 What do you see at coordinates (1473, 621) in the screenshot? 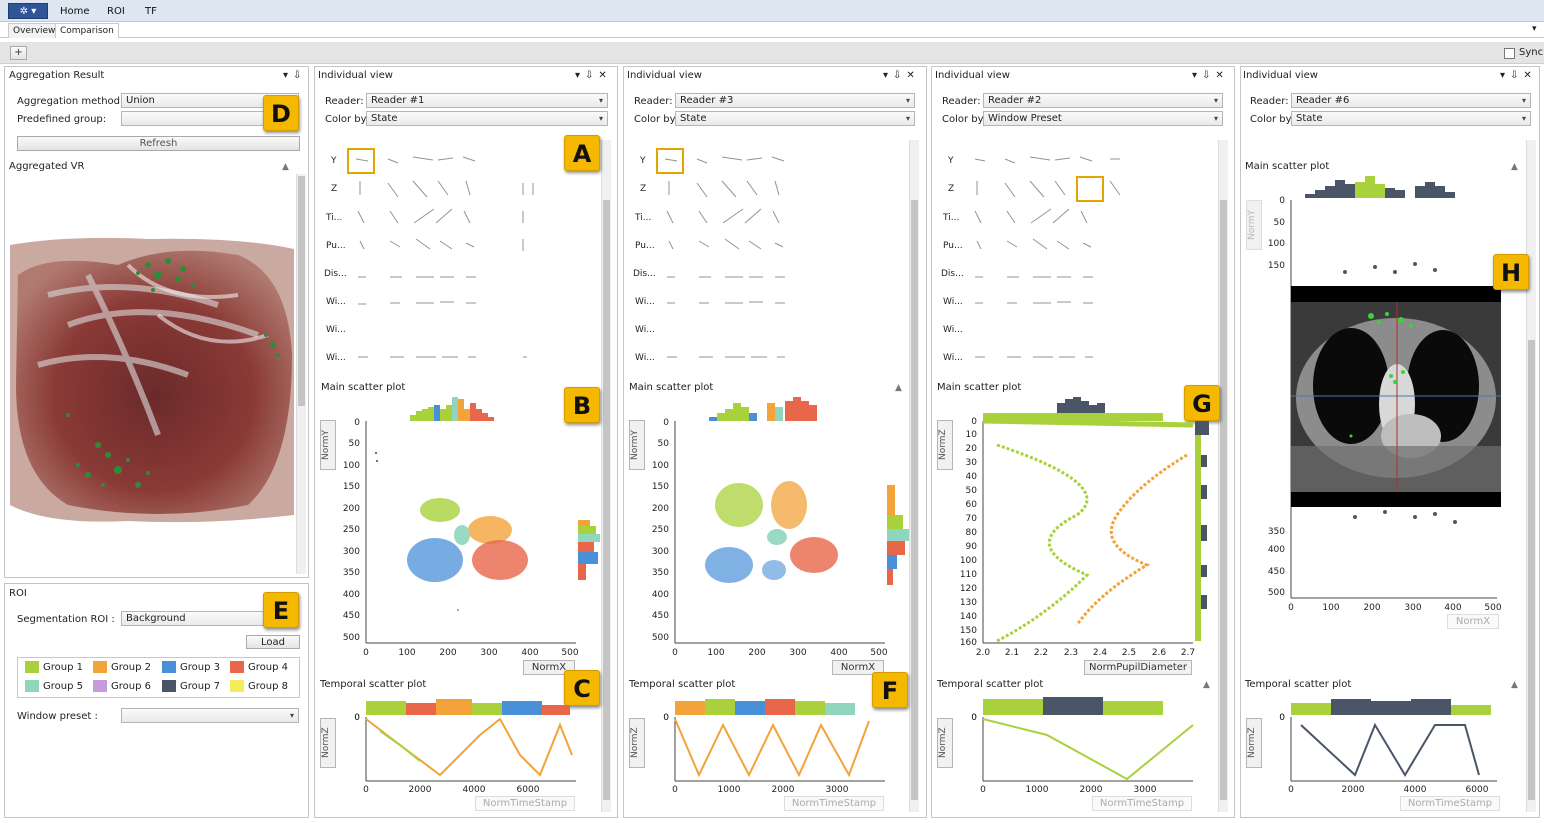
I see `view-4-x-axis-select: NormX` at bounding box center [1473, 621].